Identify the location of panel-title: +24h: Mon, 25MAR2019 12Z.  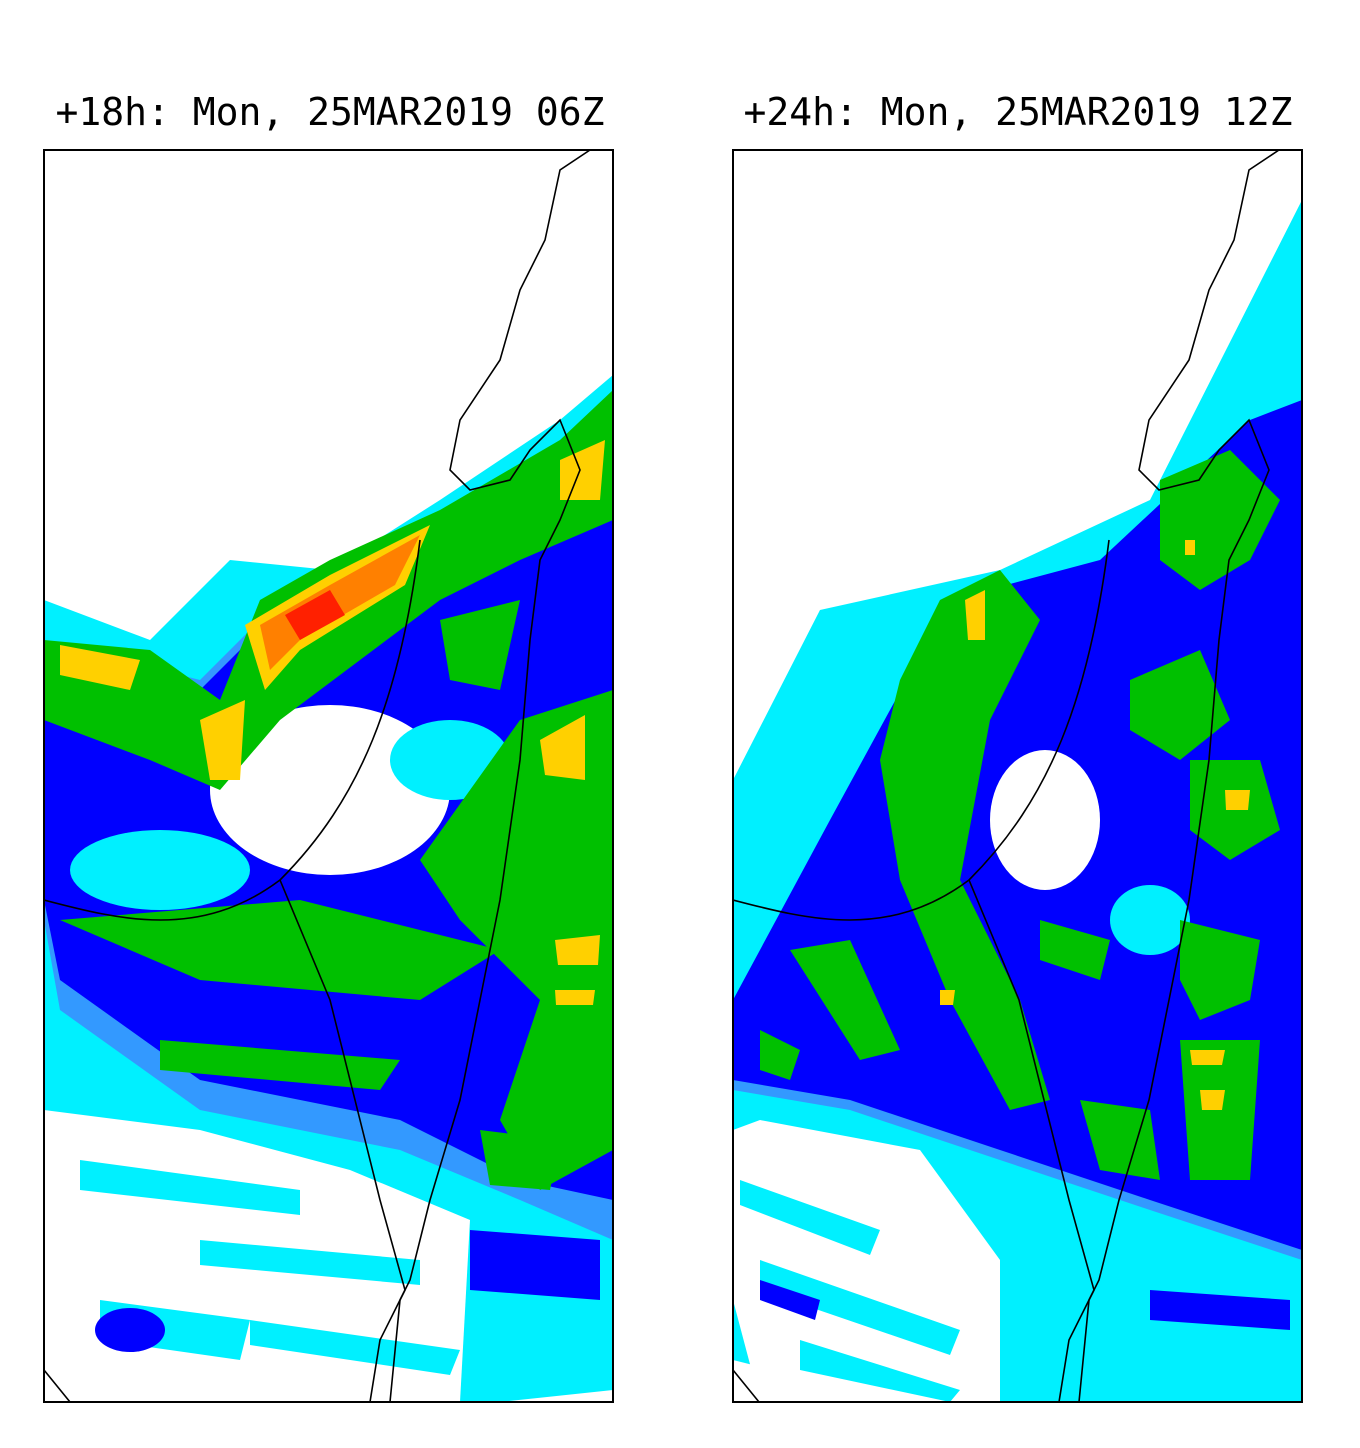
(1017, 112).